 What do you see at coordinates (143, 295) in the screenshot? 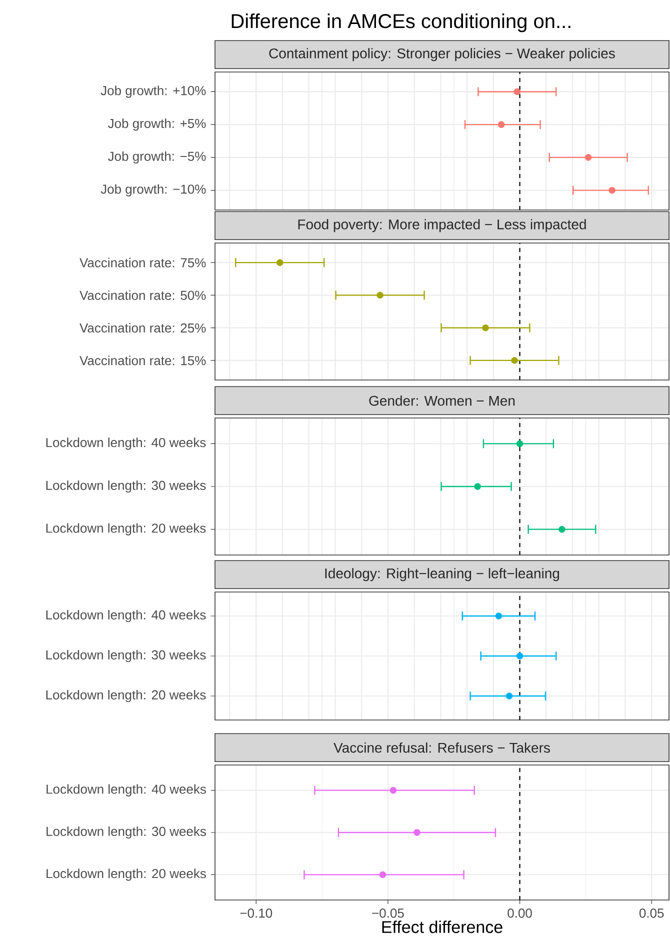
I see `y-tick-label: Vaccination rate: 50%` at bounding box center [143, 295].